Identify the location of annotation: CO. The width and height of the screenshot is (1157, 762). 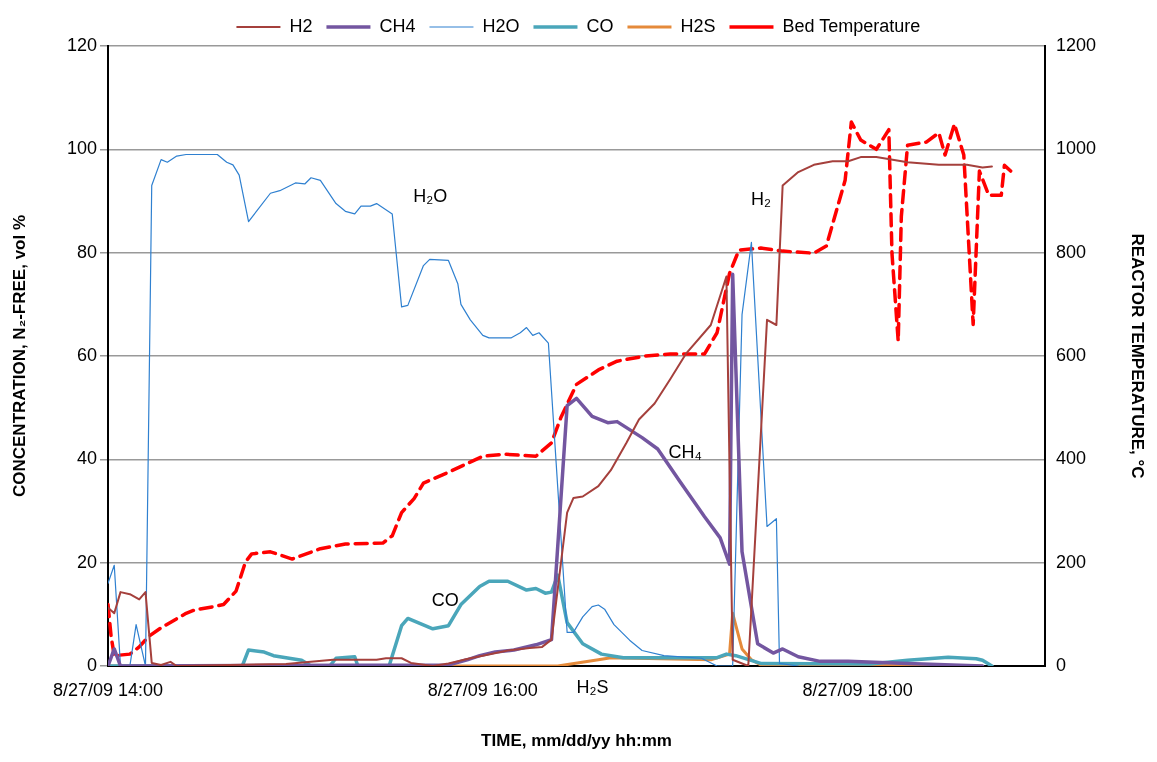
(445, 600).